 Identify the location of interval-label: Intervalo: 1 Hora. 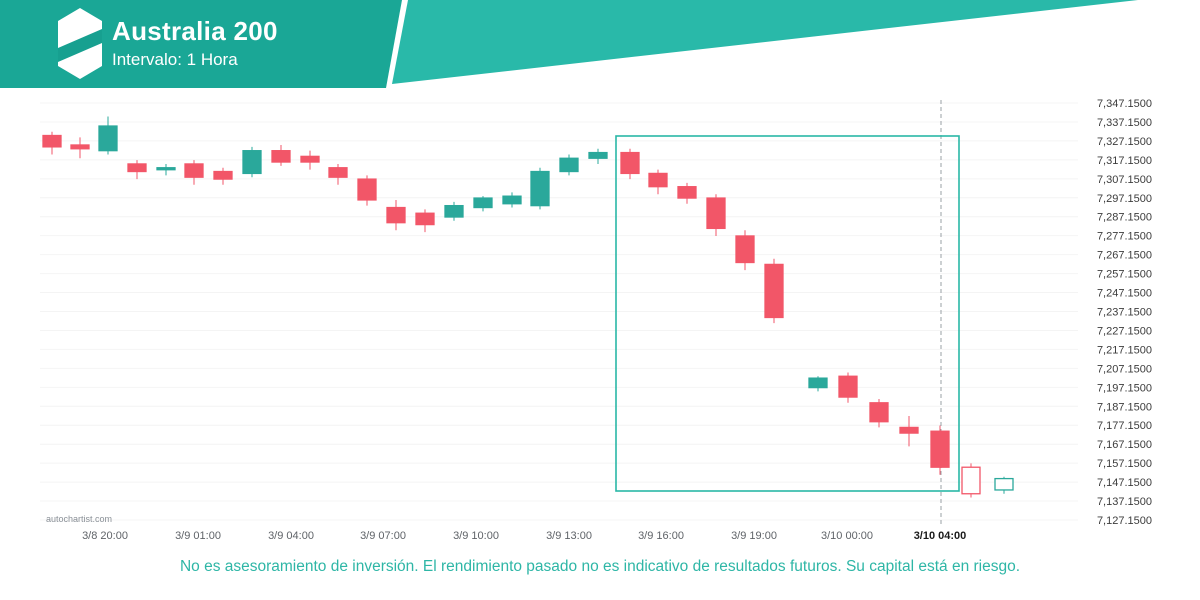
(175, 59).